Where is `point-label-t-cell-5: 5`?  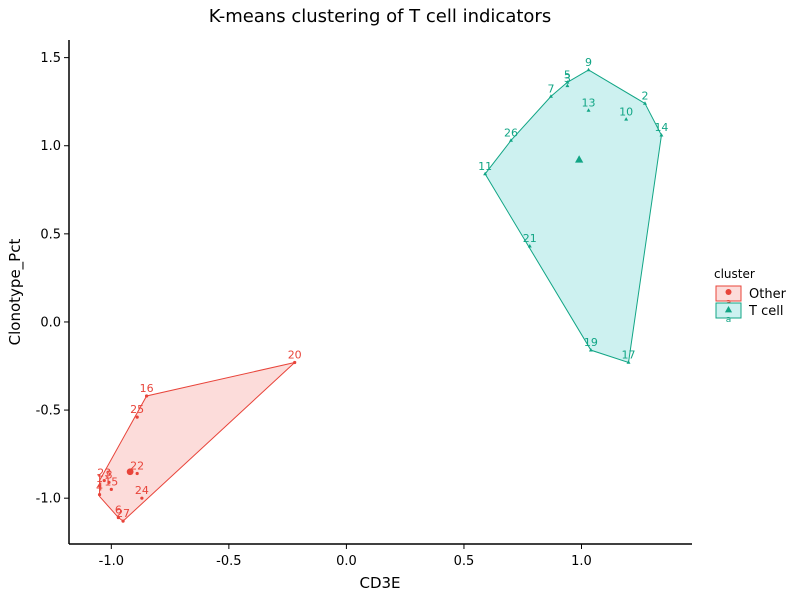 point-label-t-cell-5: 5 is located at coordinates (567, 74).